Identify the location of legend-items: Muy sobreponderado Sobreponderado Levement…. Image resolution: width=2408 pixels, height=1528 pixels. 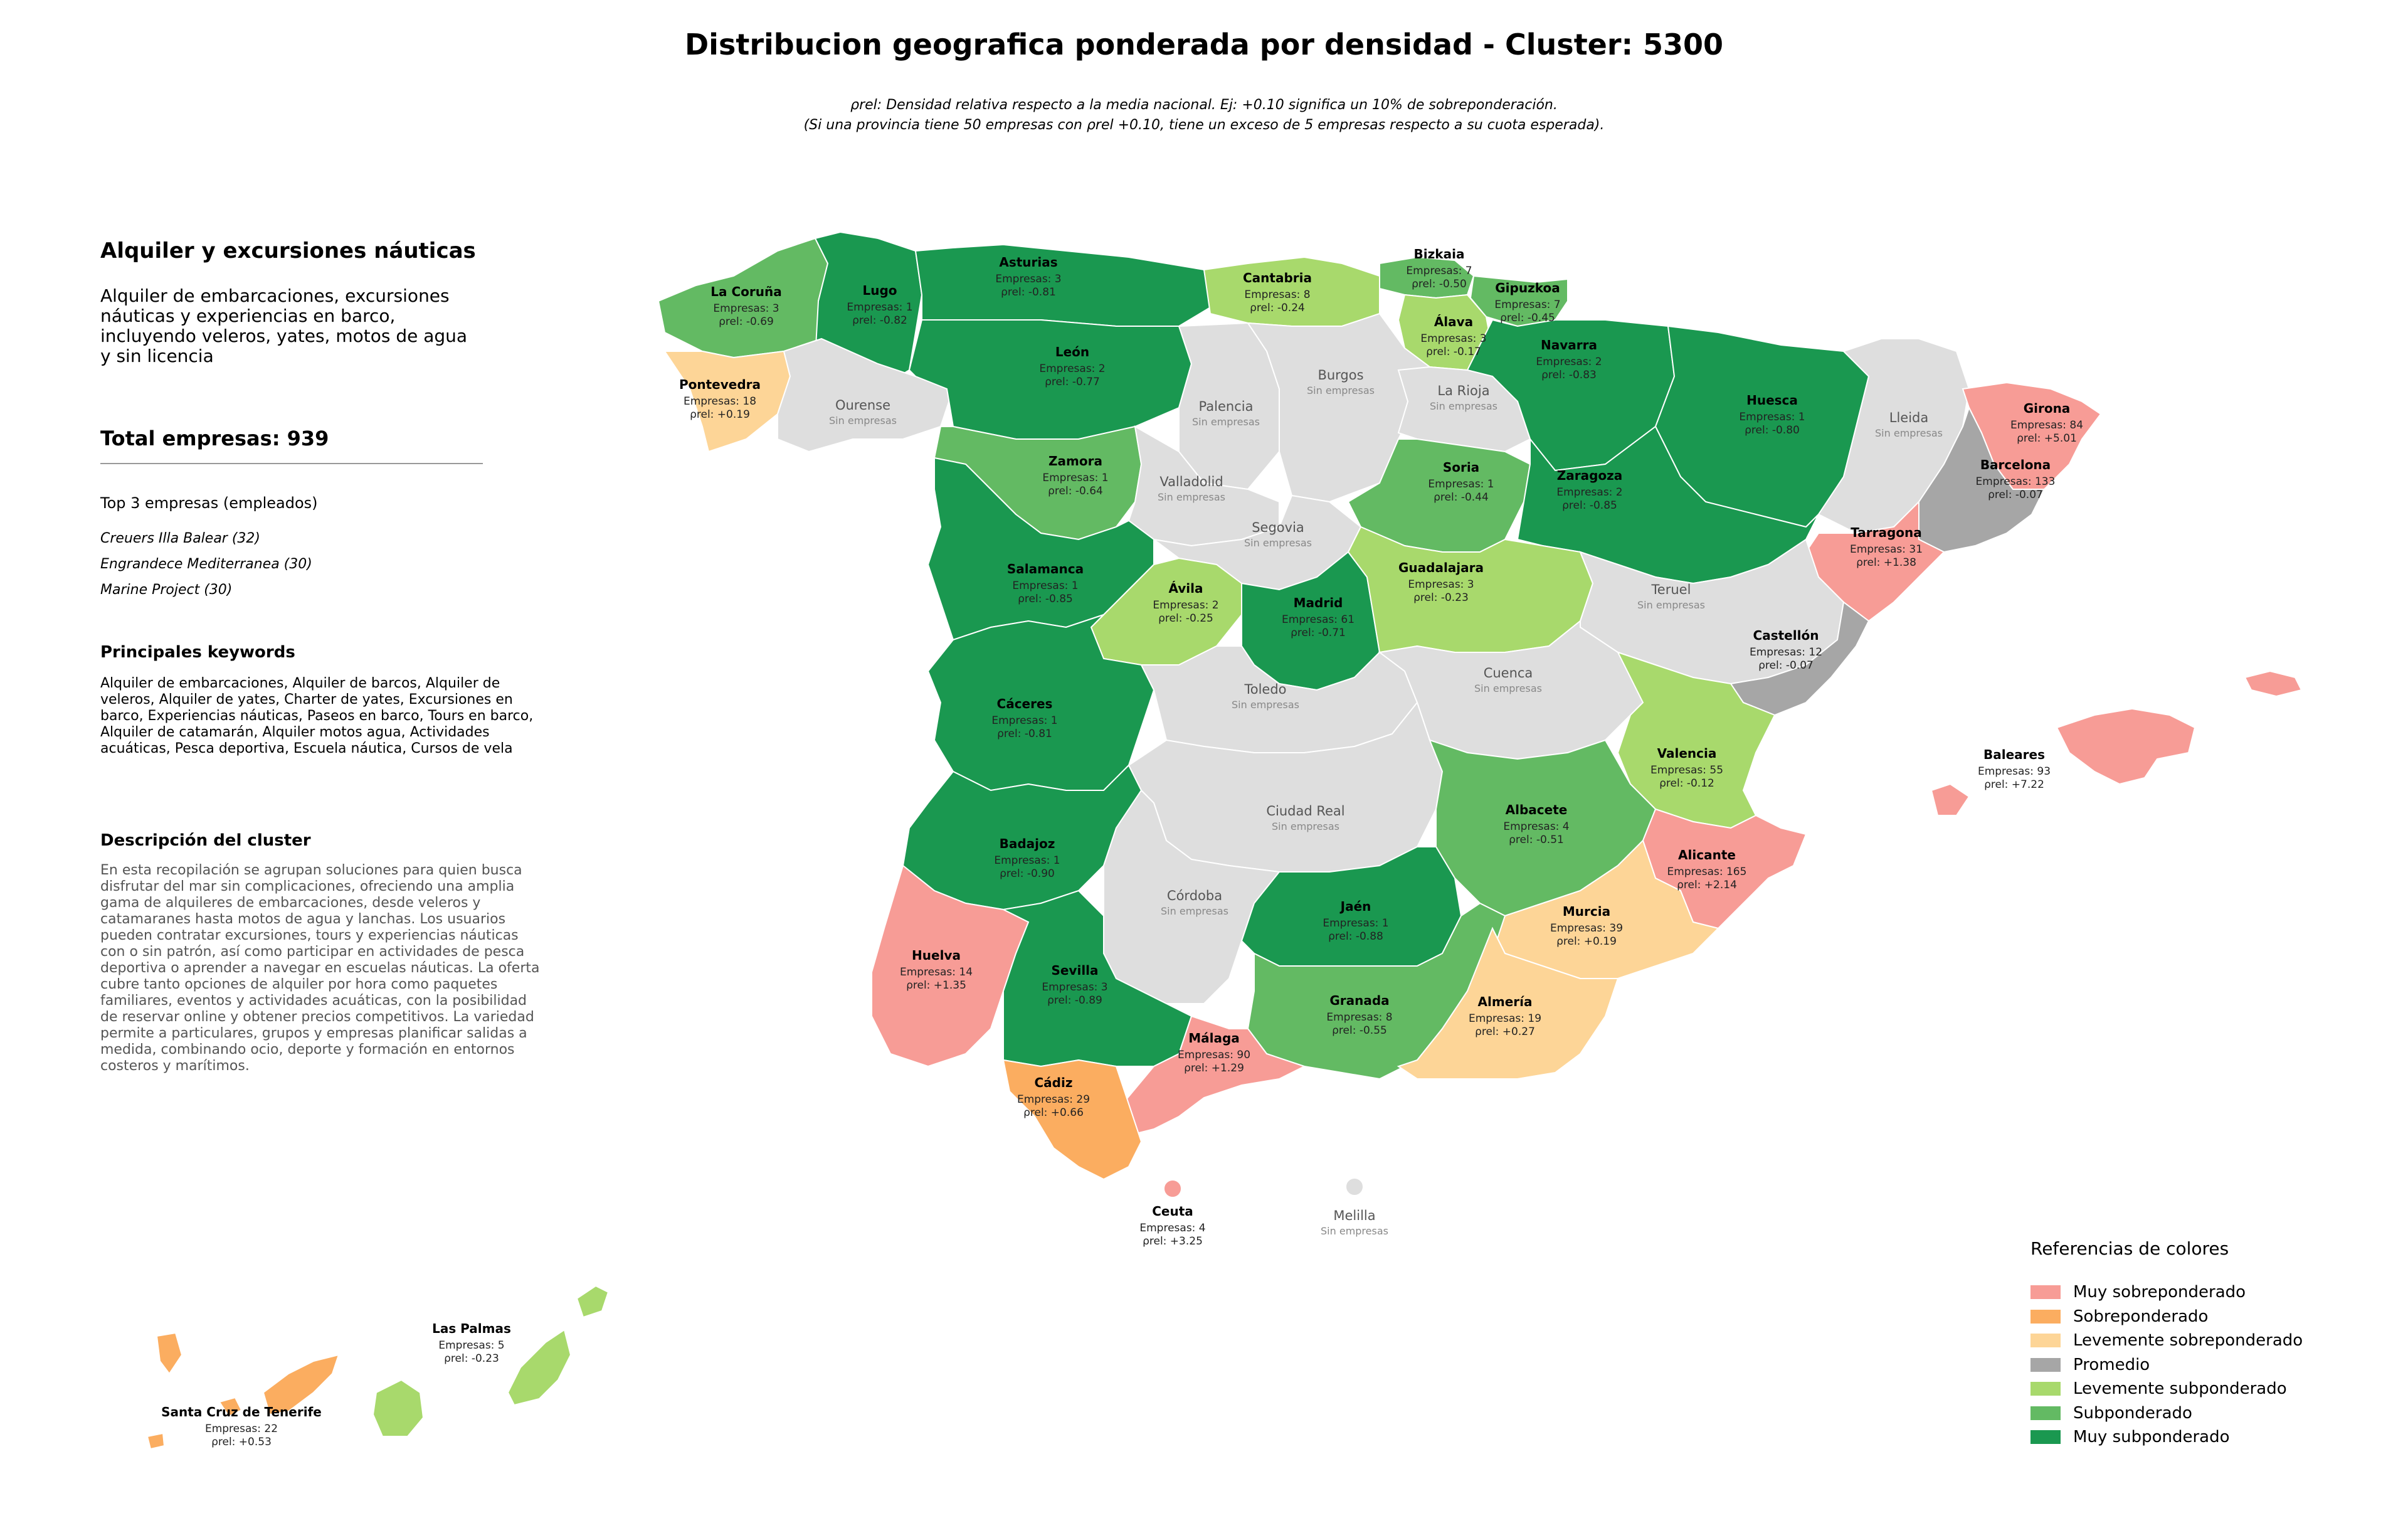
(2166, 1365).